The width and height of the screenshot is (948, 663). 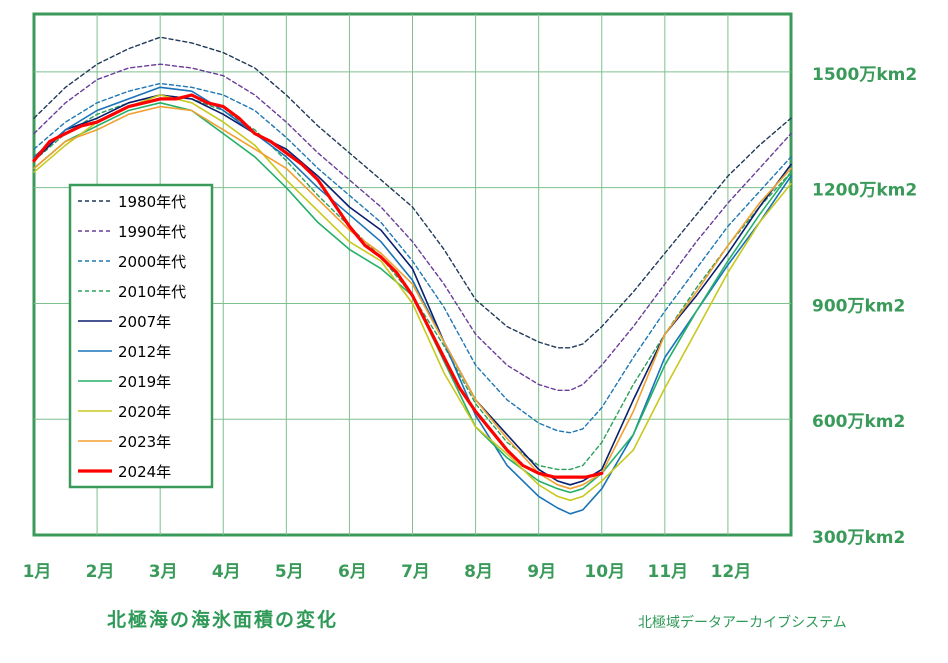 I want to click on month-tick-label: 3月, so click(x=163, y=572).